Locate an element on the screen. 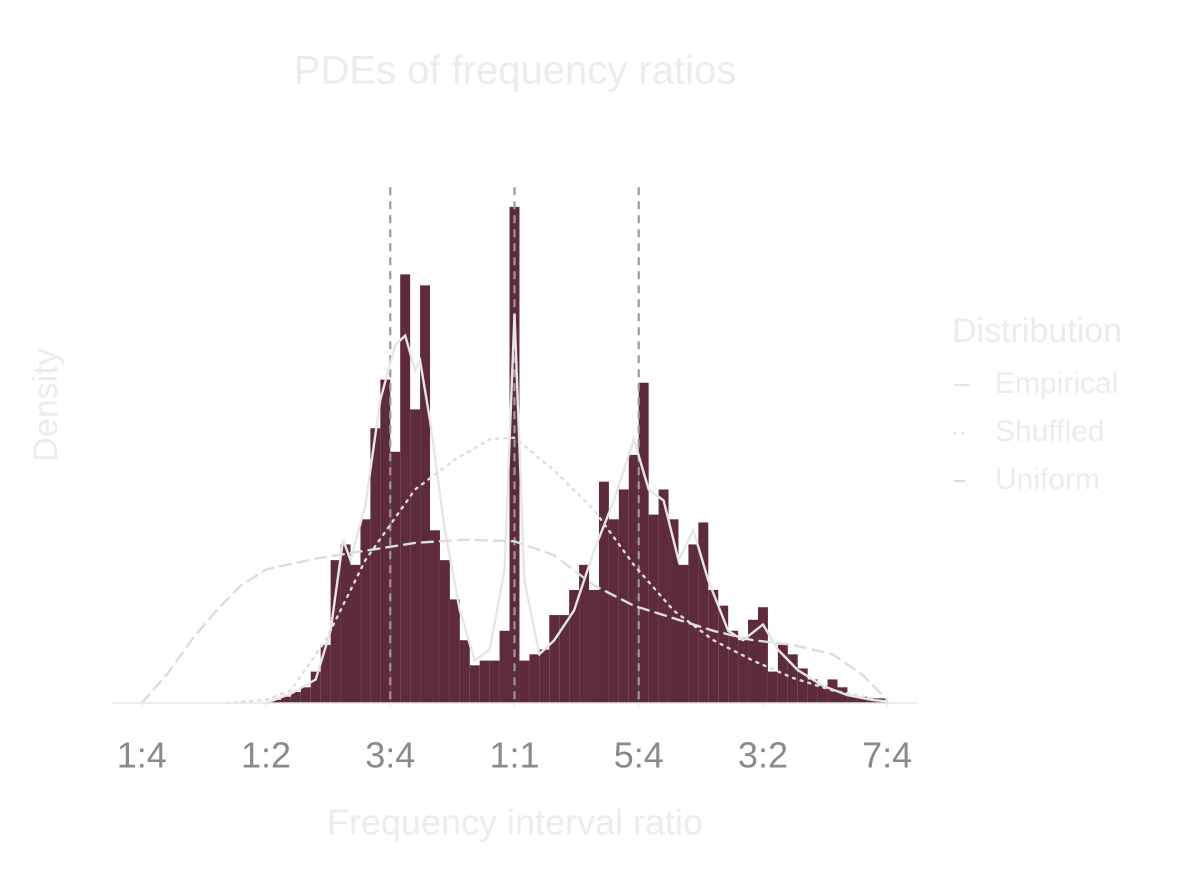 The height and width of the screenshot is (885, 1200). x-tick-label: 7:4 is located at coordinates (887, 755).